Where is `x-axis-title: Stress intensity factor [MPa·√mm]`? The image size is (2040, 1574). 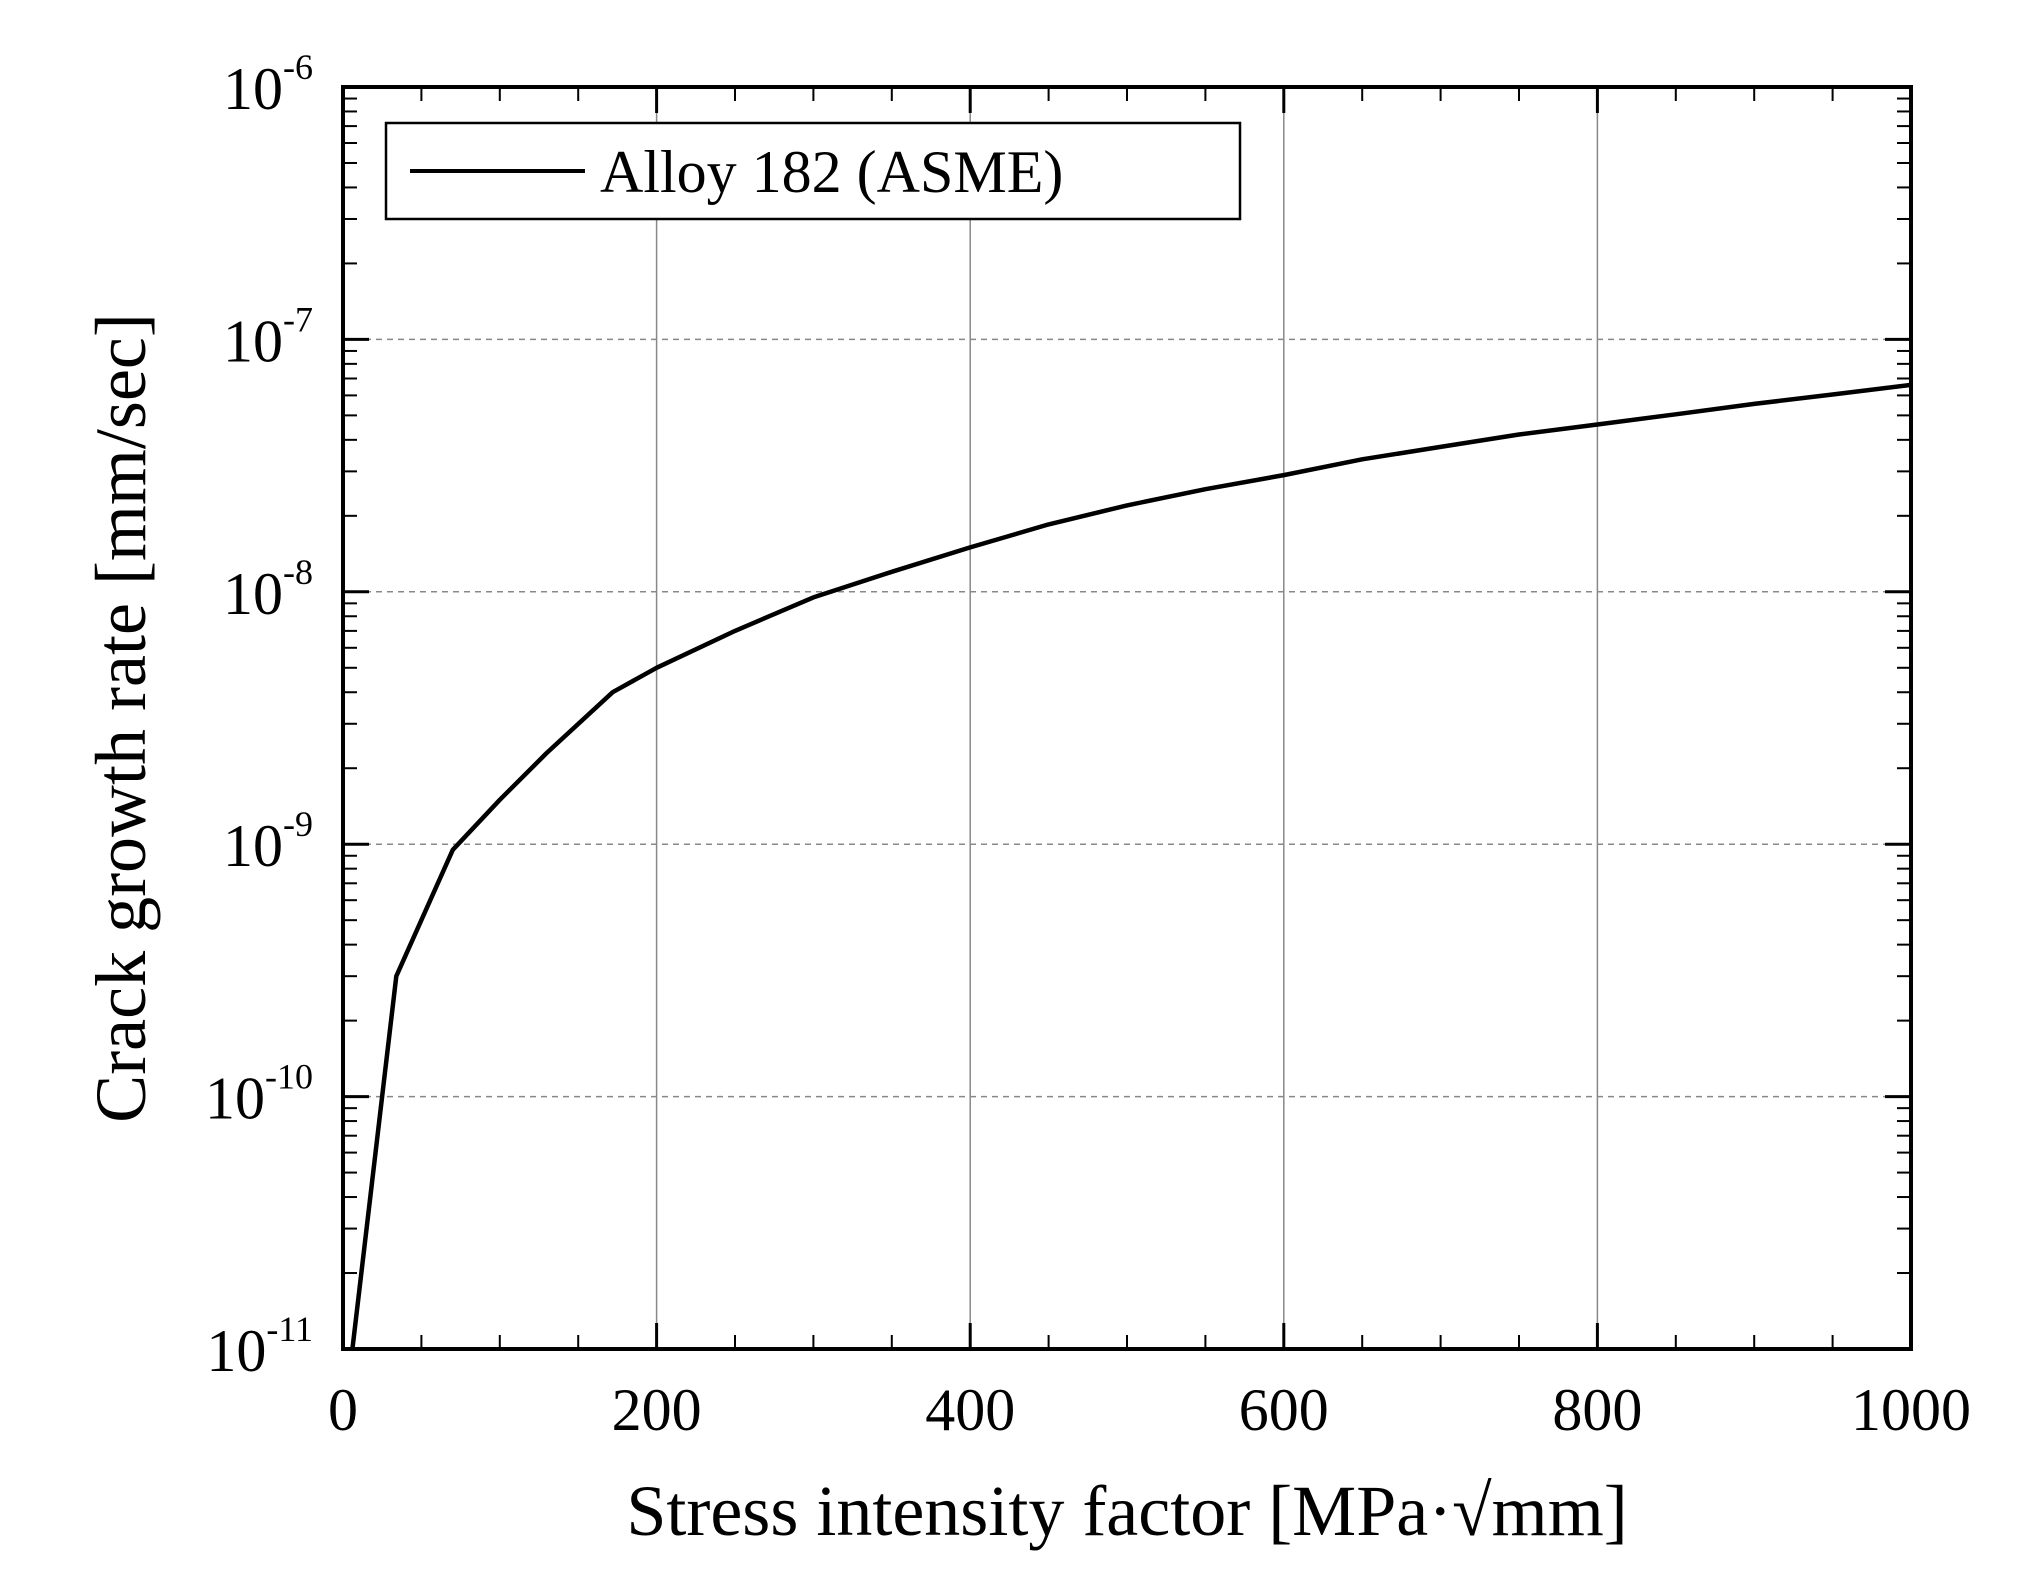 x-axis-title: Stress intensity factor [MPa·√mm] is located at coordinates (1126, 1511).